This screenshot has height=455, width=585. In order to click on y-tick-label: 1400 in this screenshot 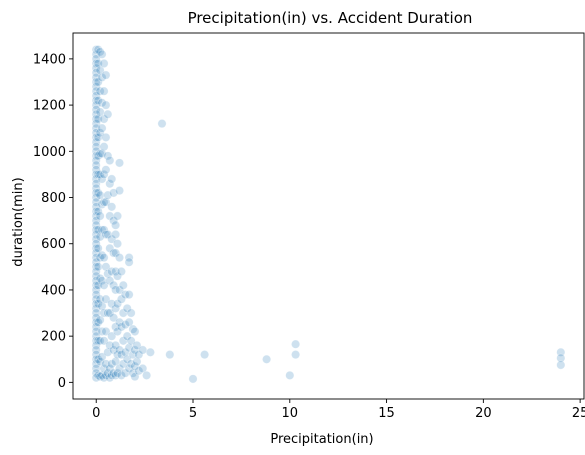, I will do `click(49, 59)`.